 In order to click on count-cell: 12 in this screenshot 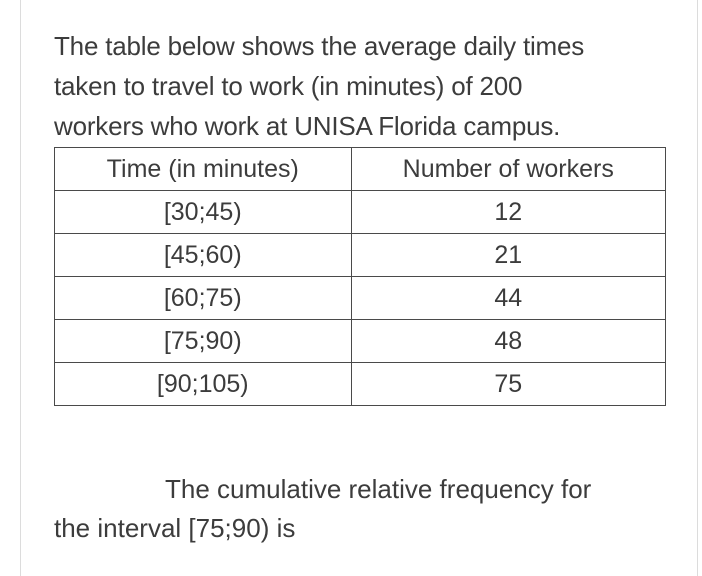, I will do `click(508, 212)`.